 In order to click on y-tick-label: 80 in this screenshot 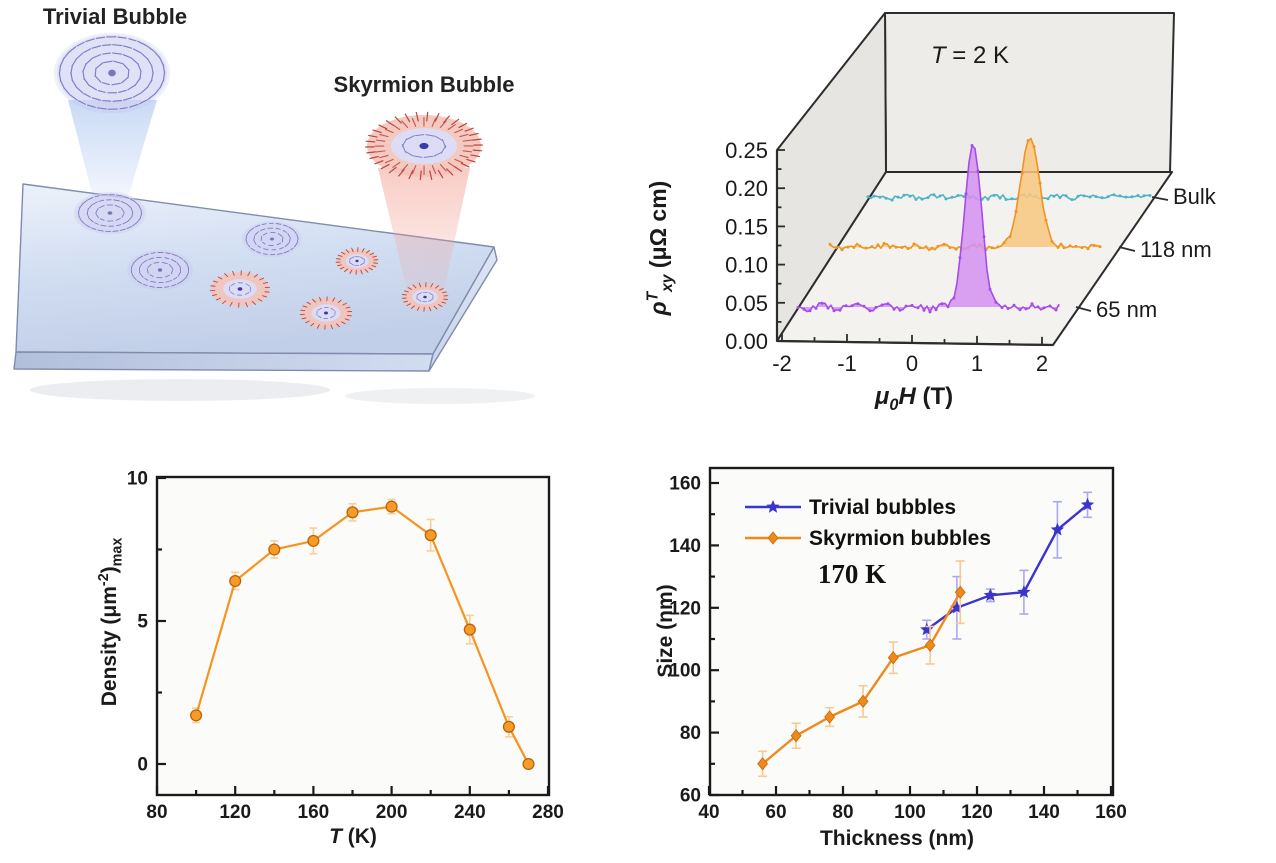, I will do `click(690, 733)`.